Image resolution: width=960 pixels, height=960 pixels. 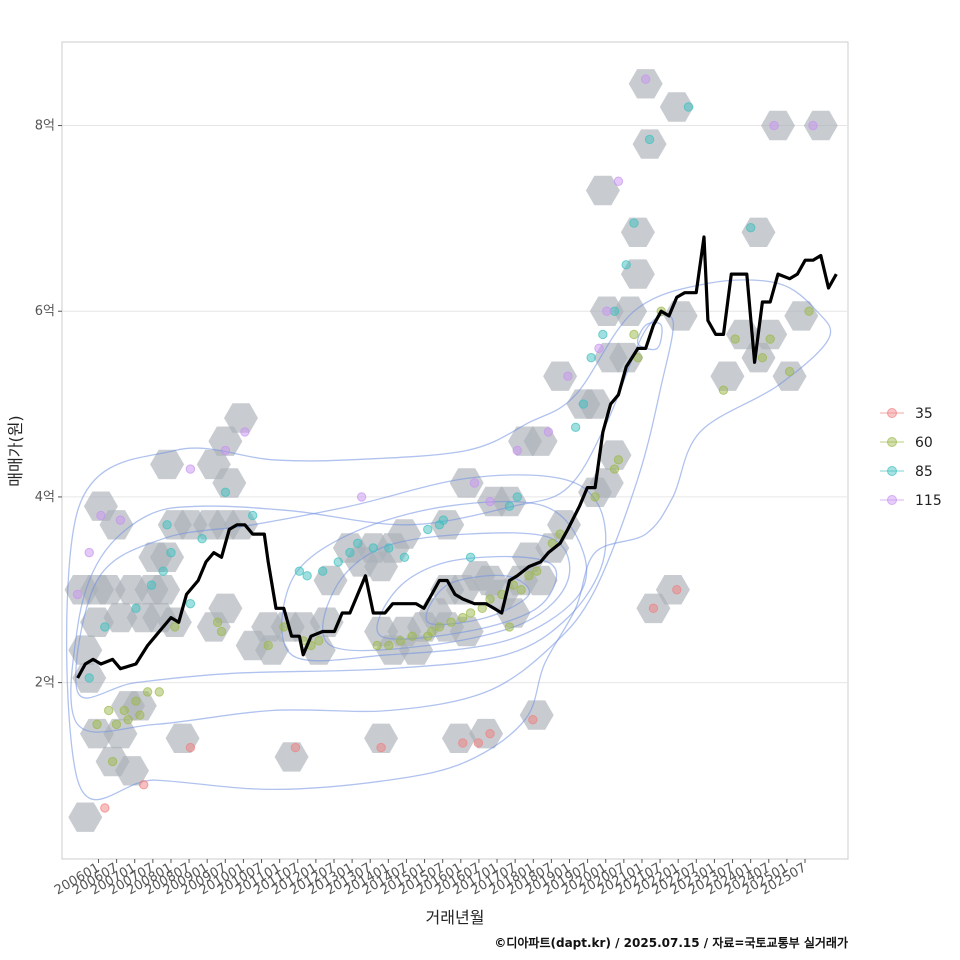 What do you see at coordinates (45, 683) in the screenshot?
I see `y-tick-label: 2억` at bounding box center [45, 683].